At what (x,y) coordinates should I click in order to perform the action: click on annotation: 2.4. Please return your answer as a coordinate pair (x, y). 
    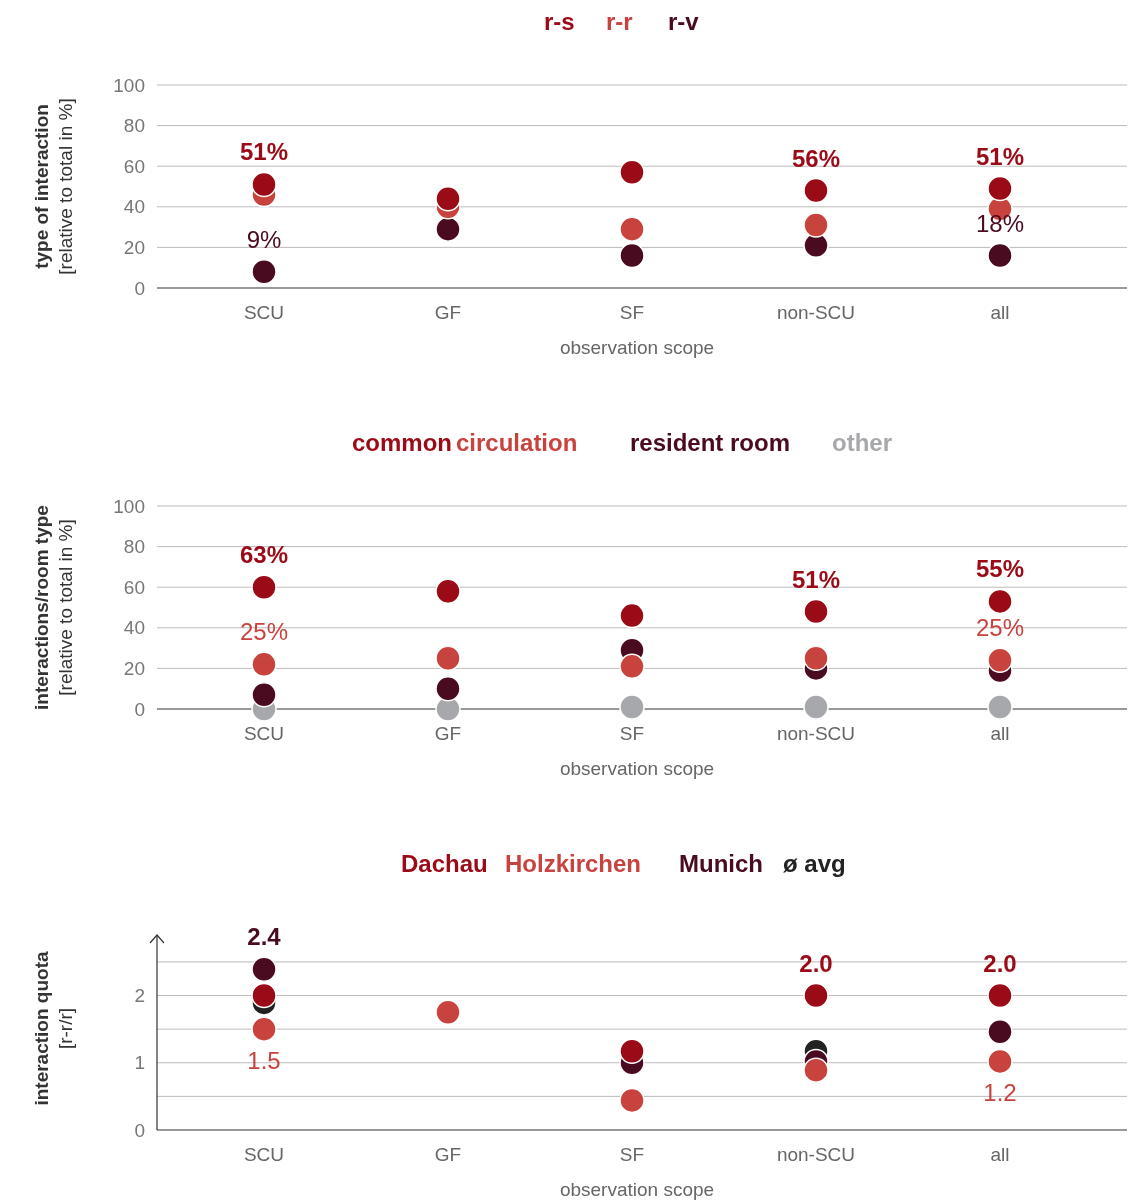
    Looking at the image, I should click on (264, 937).